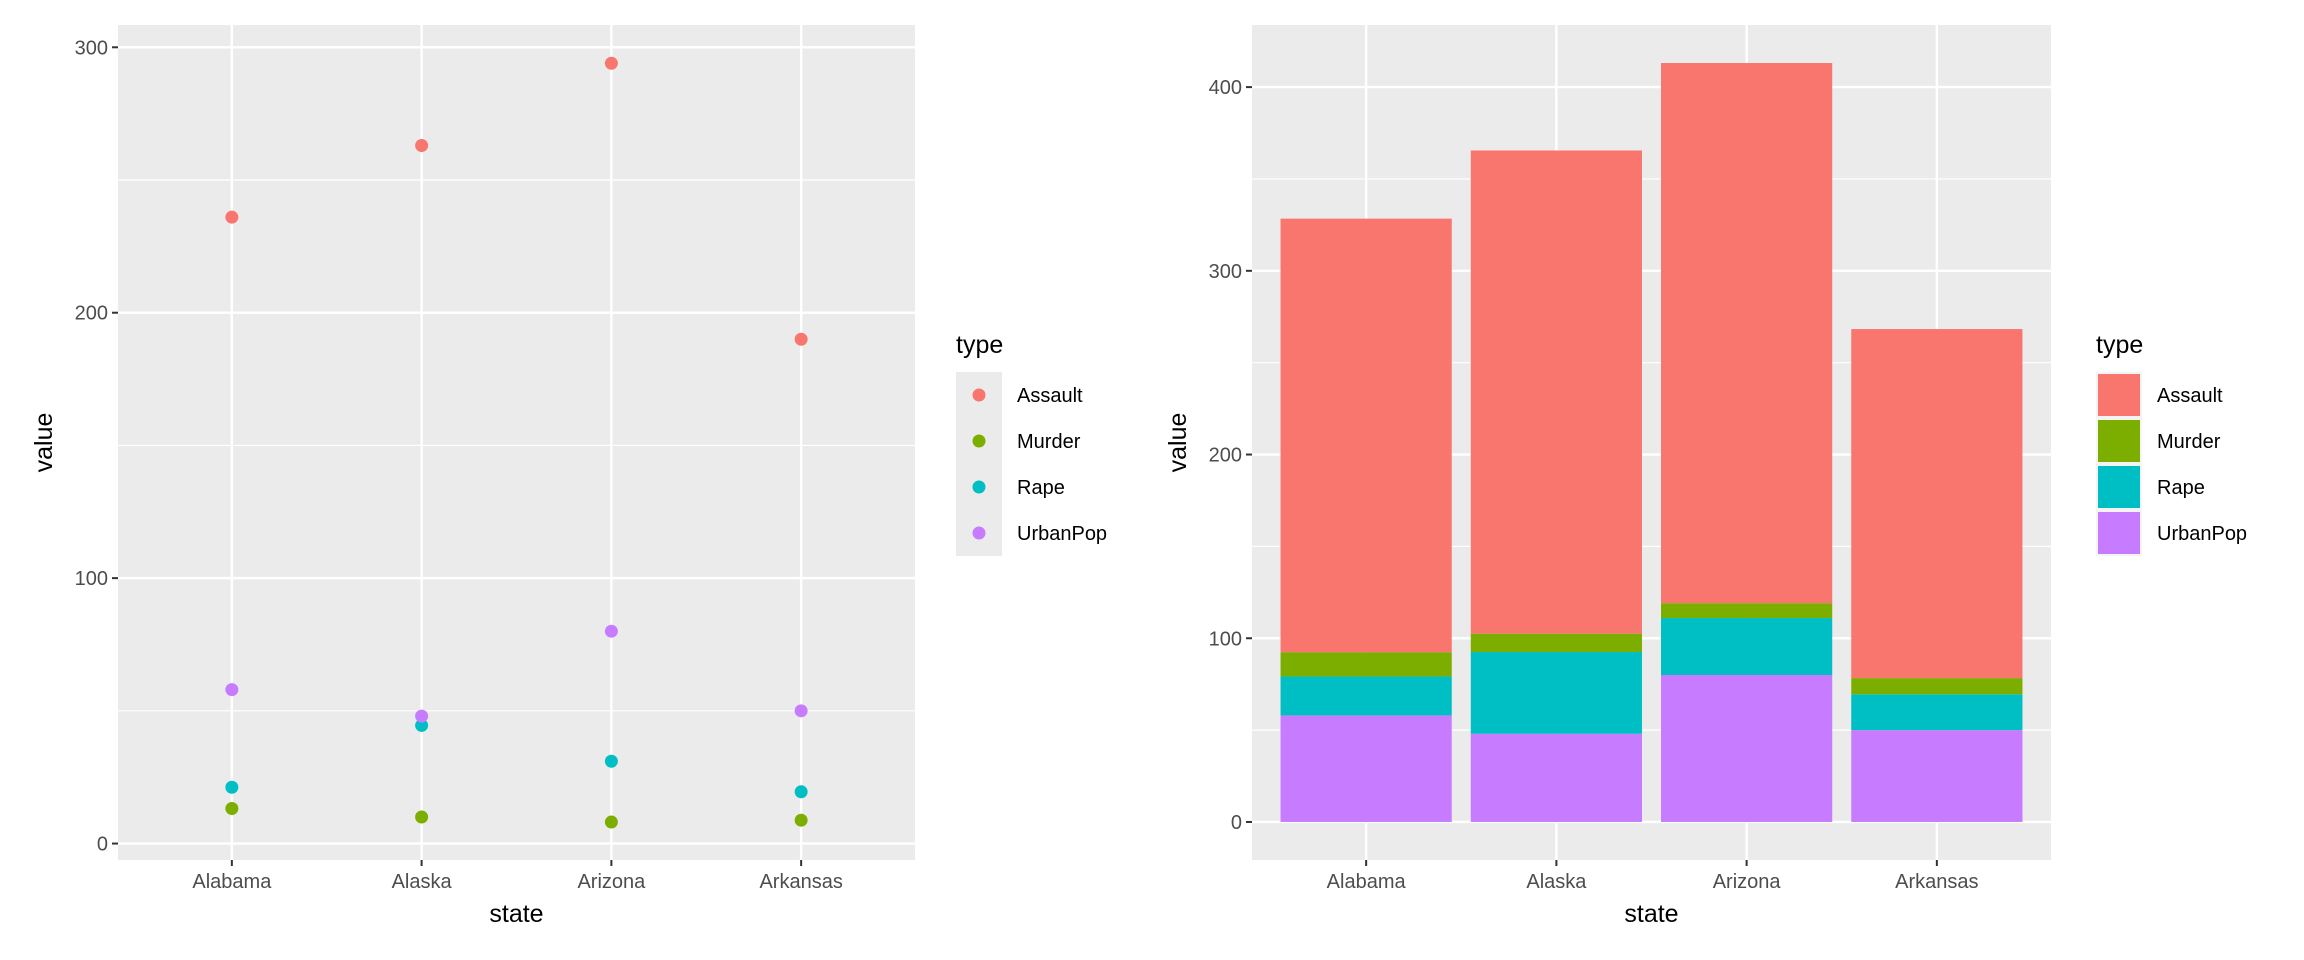 The image size is (2304, 960). Describe the element at coordinates (2119, 441) in the screenshot. I see `legend-swatch-murder` at that location.